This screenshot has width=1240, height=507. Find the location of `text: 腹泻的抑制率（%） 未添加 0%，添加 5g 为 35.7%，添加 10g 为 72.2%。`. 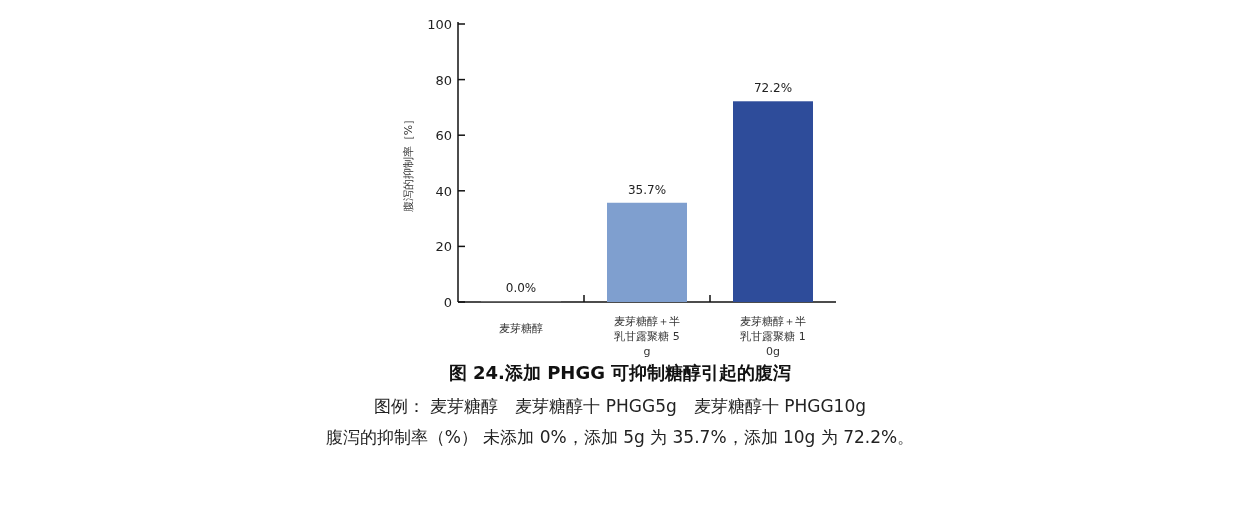

text: 腹泻的抑制率（%） 未添加 0%，添加 5g 为 35.7%，添加 10g 为 72.2%。 is located at coordinates (620, 437).